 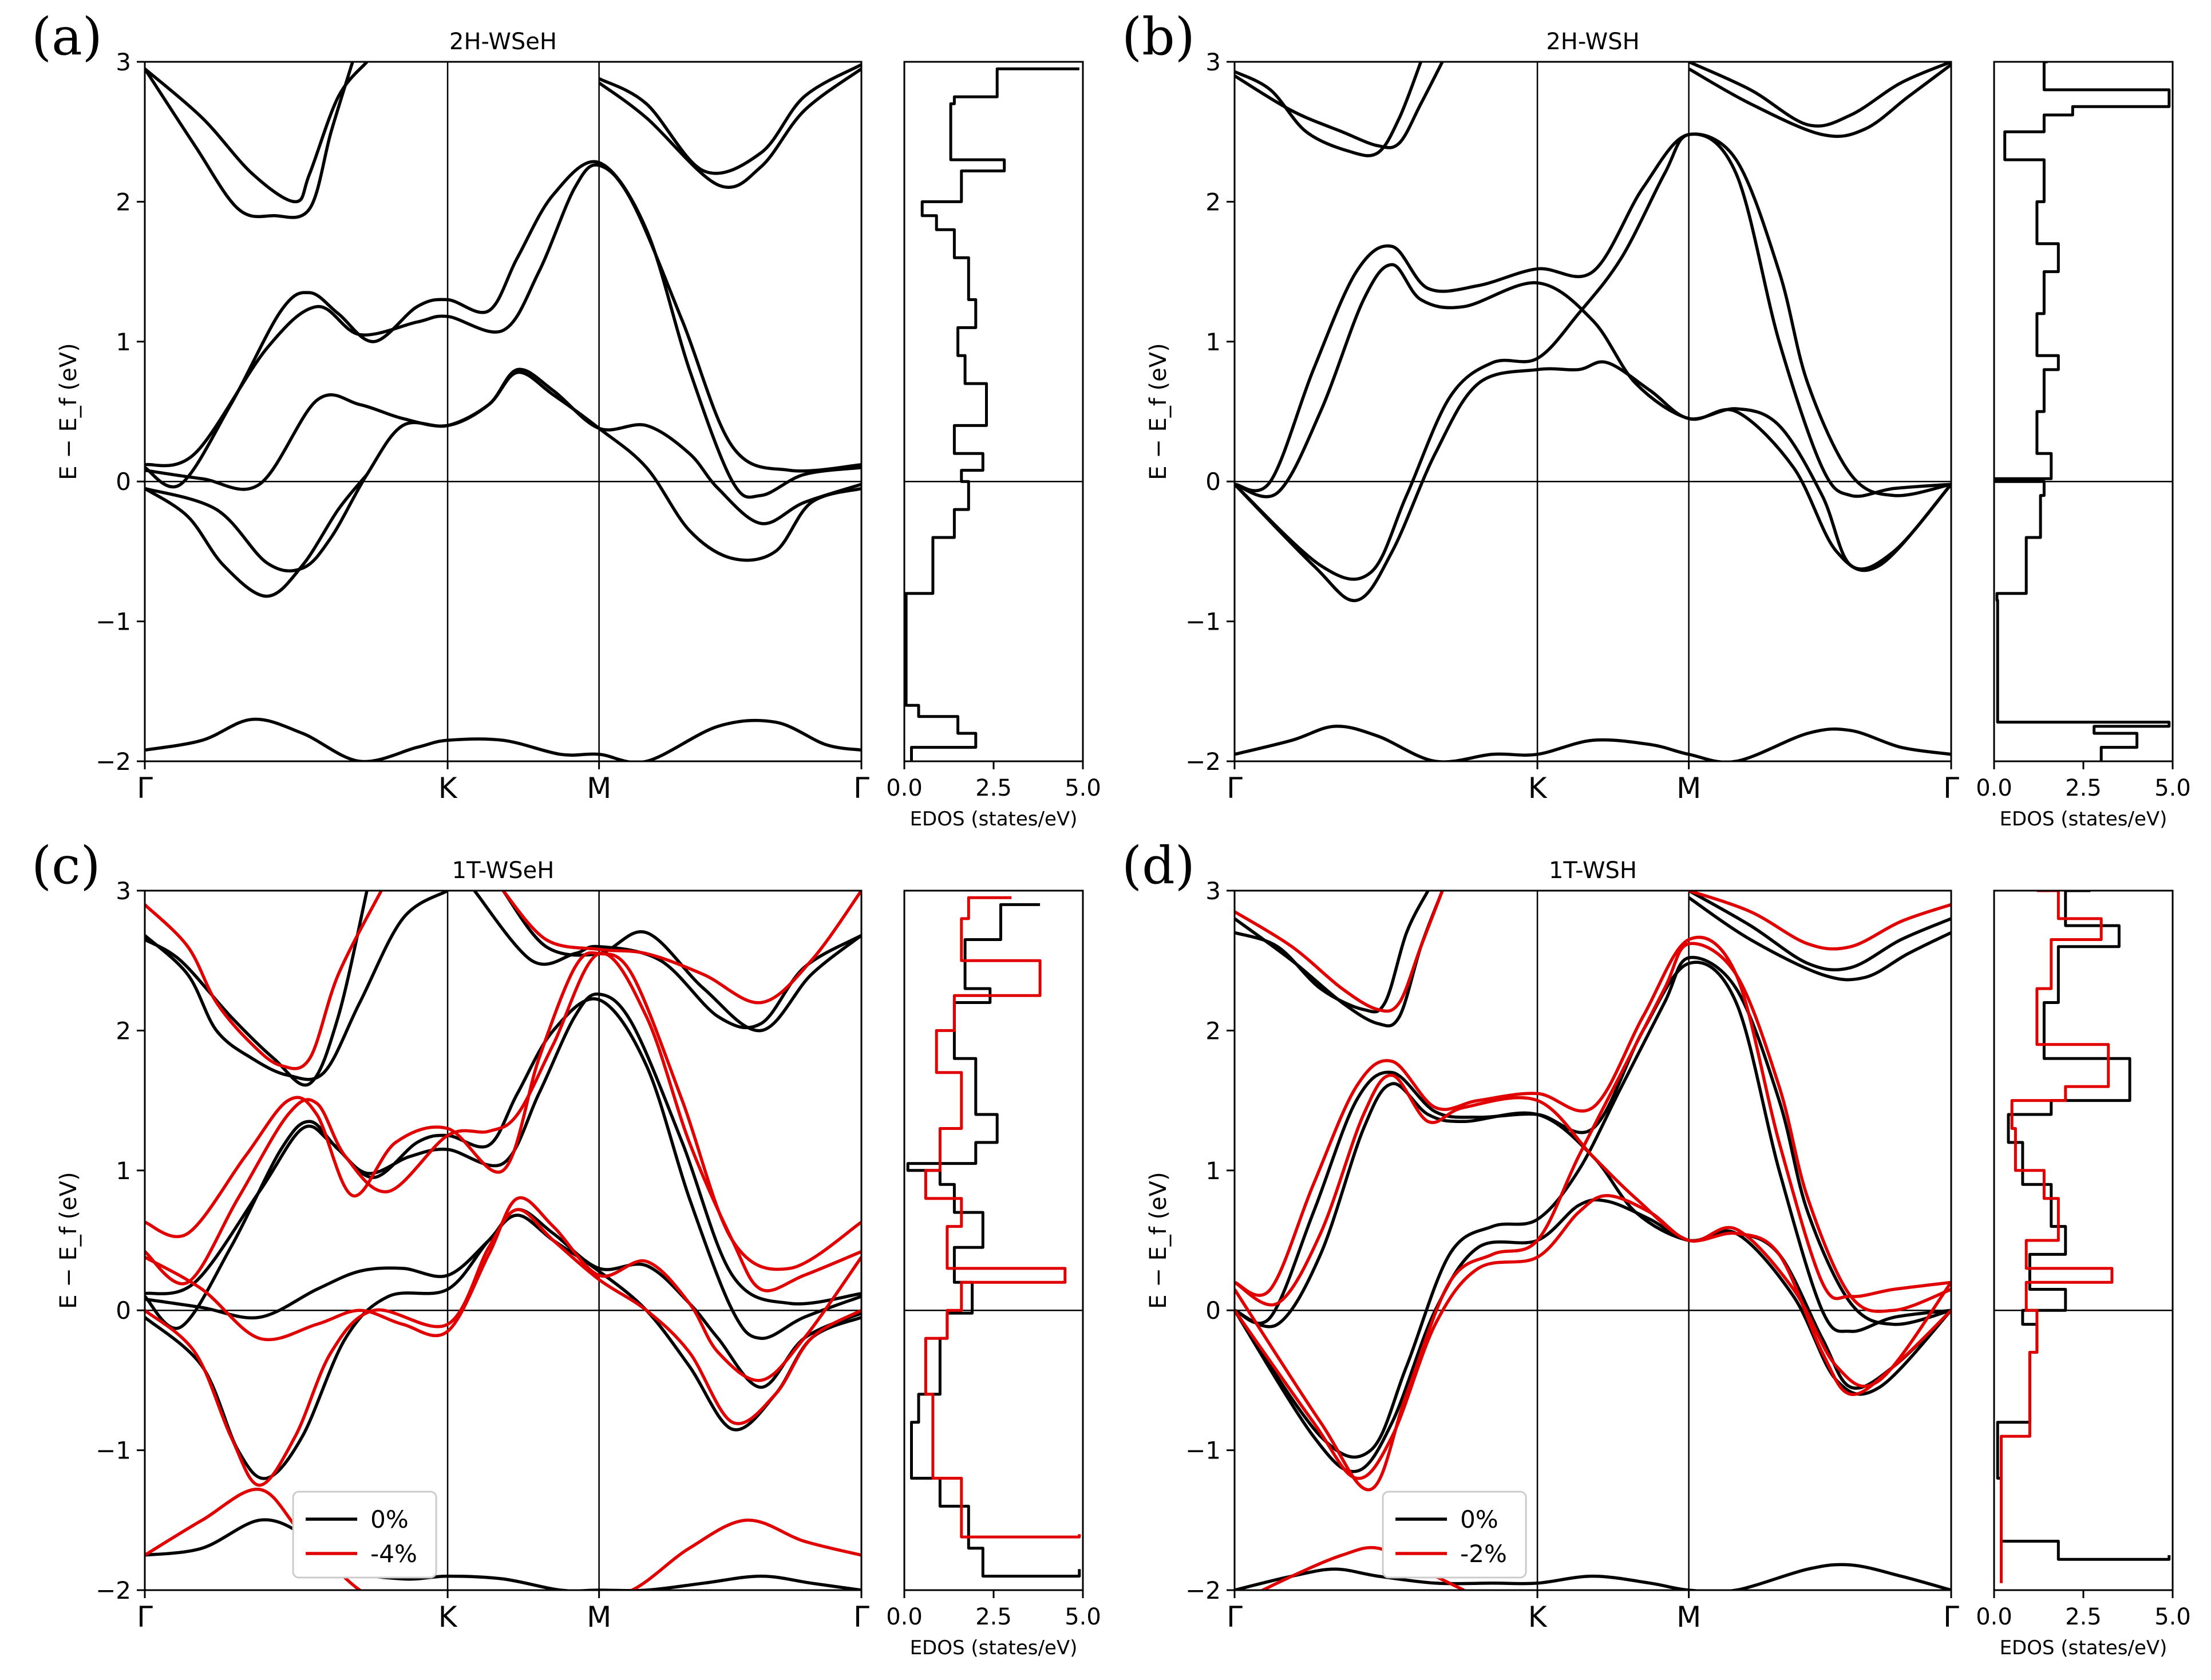 I want to click on panel-title: 2H-WSH, so click(x=1592, y=42).